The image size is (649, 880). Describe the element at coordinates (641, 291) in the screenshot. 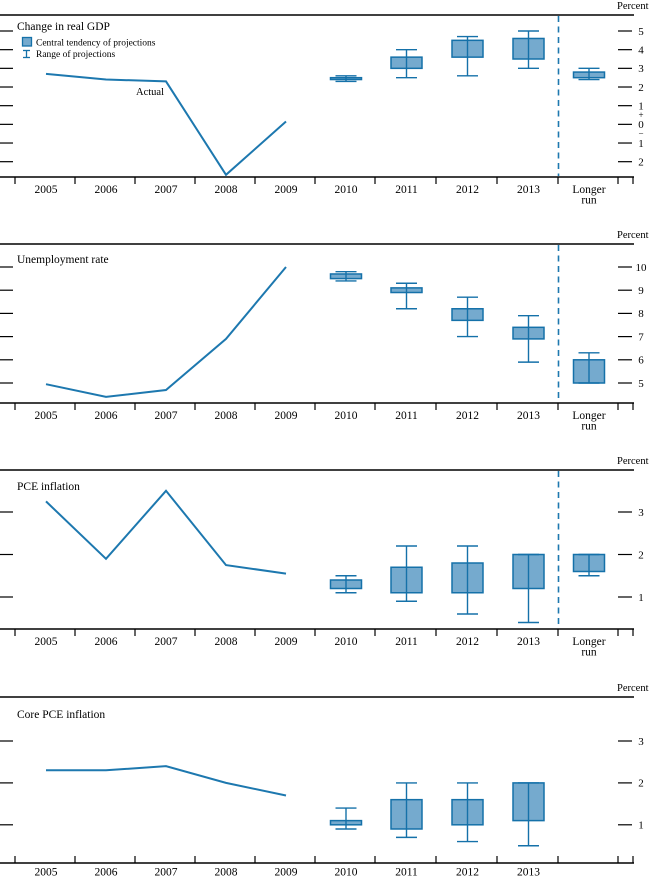

I see `y-tick-label: 9` at that location.